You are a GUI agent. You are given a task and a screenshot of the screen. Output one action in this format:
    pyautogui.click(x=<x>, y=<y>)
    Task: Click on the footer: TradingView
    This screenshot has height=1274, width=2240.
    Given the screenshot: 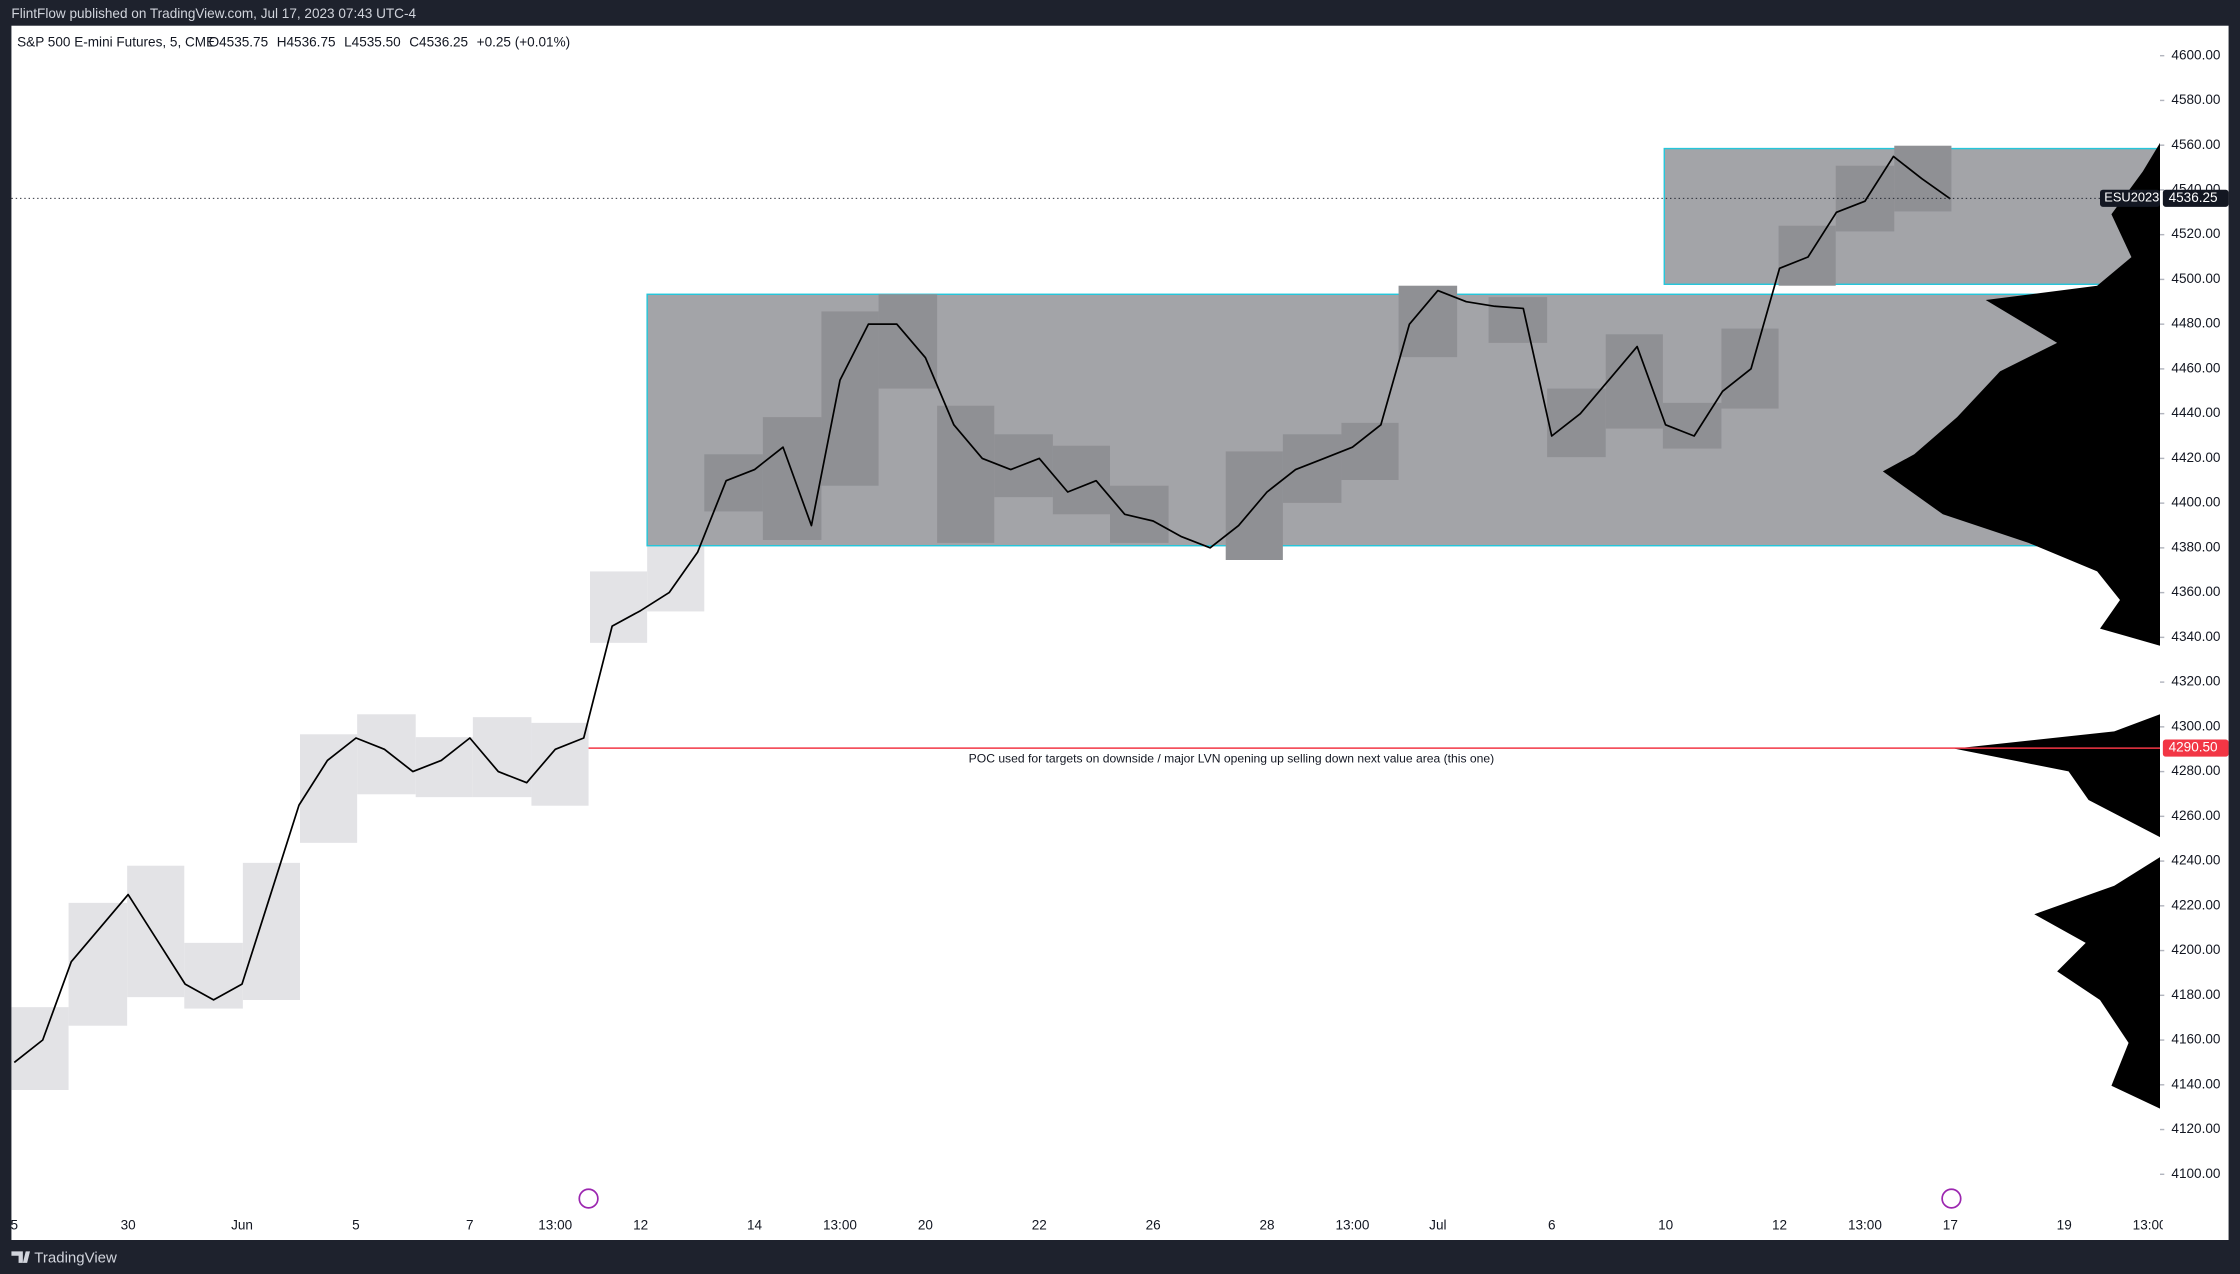 What is the action you would take?
    pyautogui.click(x=64, y=1258)
    